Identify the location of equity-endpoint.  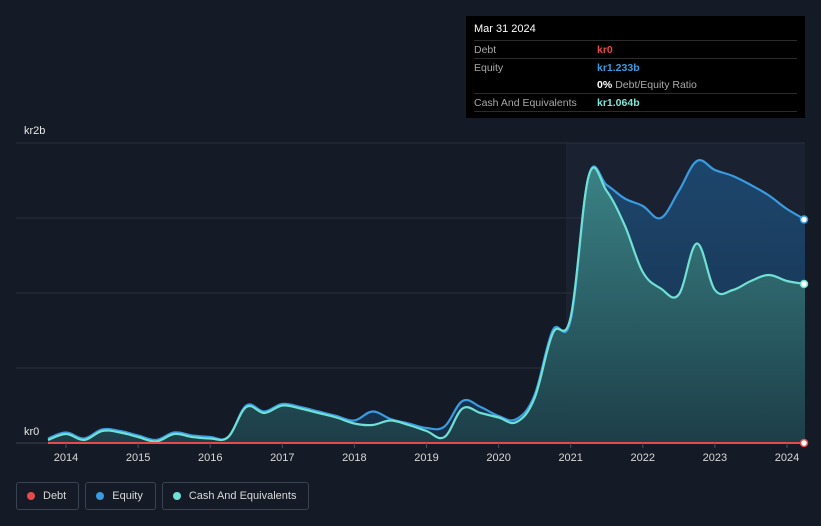
(804, 219).